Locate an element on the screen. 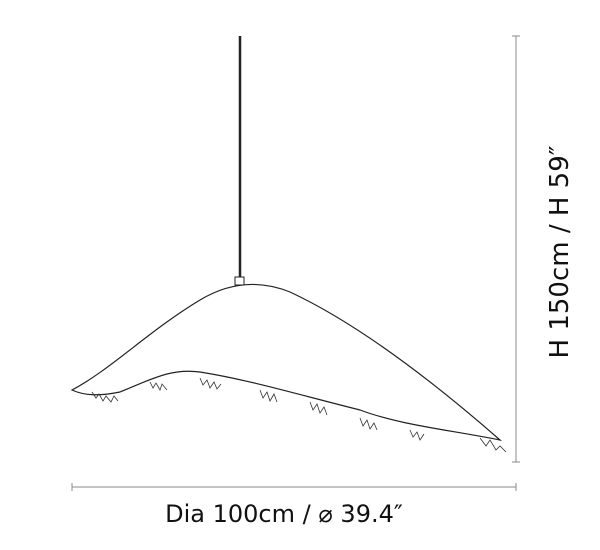 This screenshot has width=600, height=550. canopy is located at coordinates (239, 281).